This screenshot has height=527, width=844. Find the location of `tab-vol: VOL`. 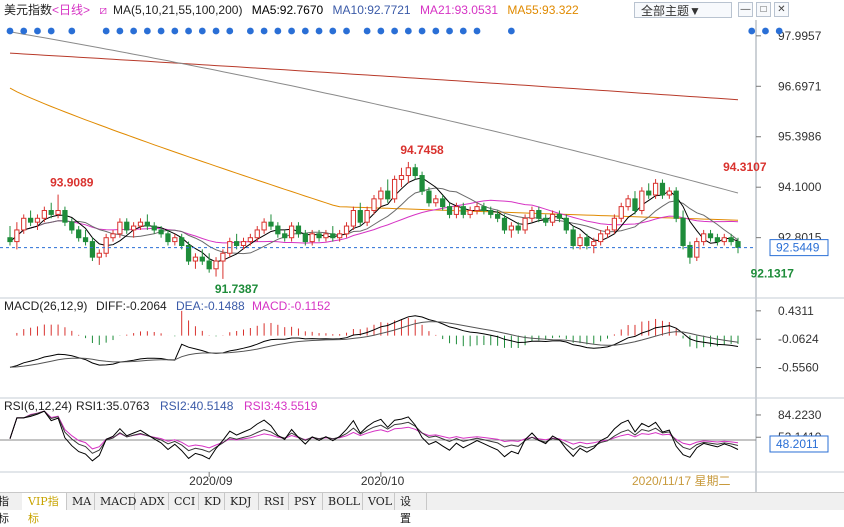

tab-vol: VOL is located at coordinates (378, 501).